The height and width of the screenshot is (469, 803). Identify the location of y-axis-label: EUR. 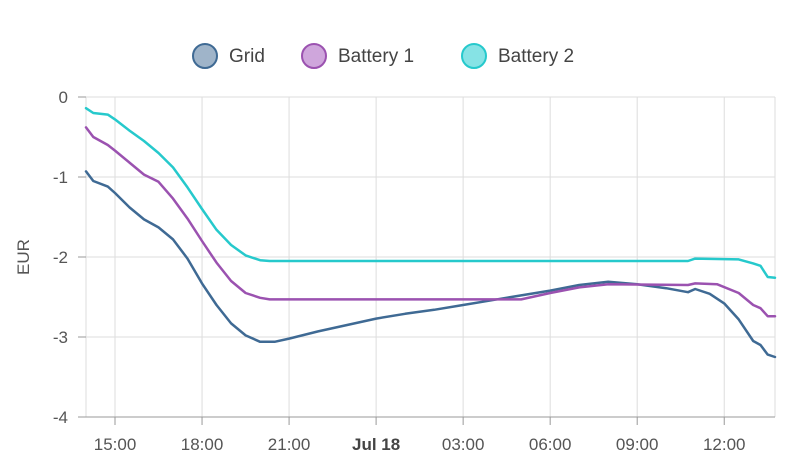
(23, 257).